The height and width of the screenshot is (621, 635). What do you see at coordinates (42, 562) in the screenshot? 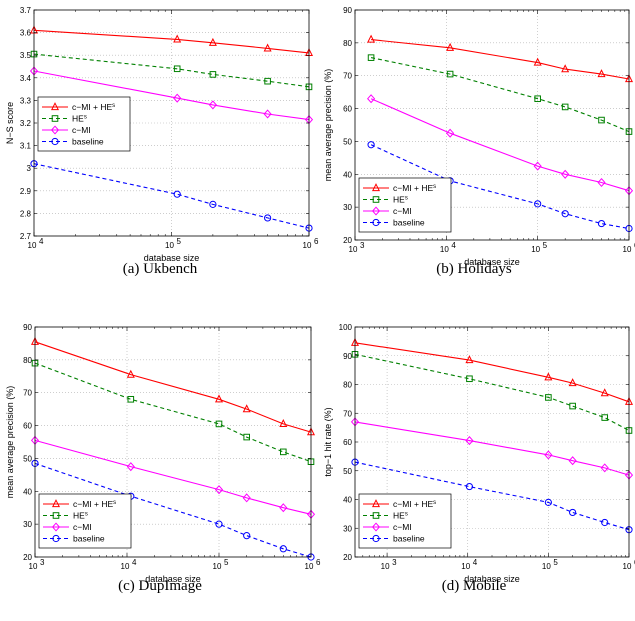
I see `x-tick-exponent: 3` at bounding box center [42, 562].